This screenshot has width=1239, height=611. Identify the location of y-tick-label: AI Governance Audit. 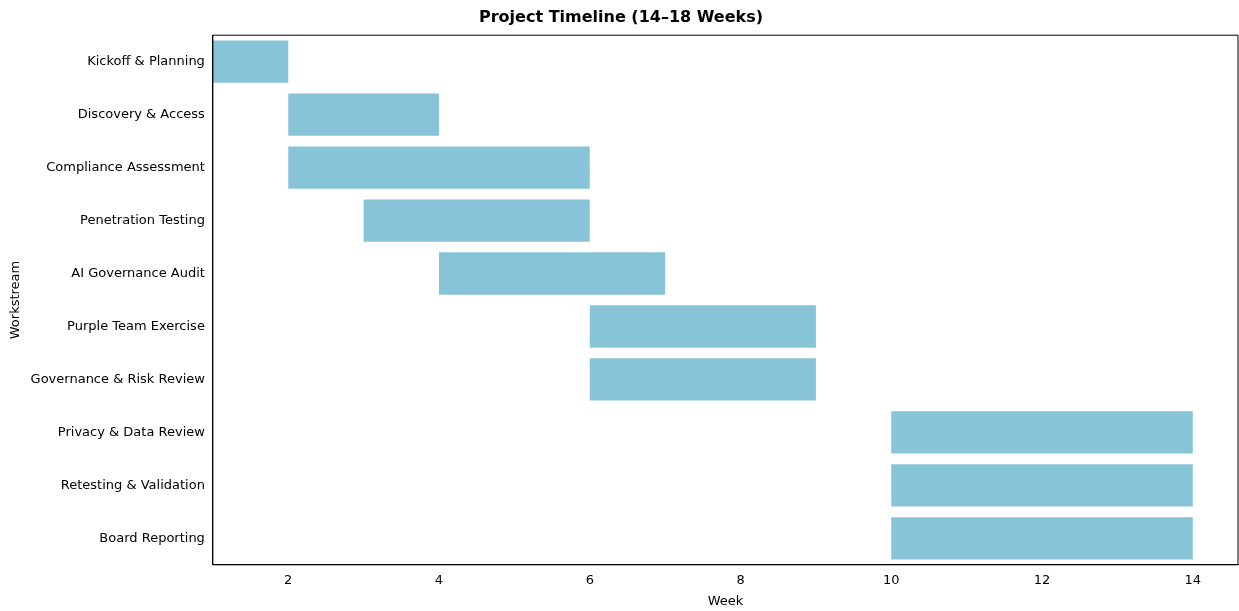
(138, 272).